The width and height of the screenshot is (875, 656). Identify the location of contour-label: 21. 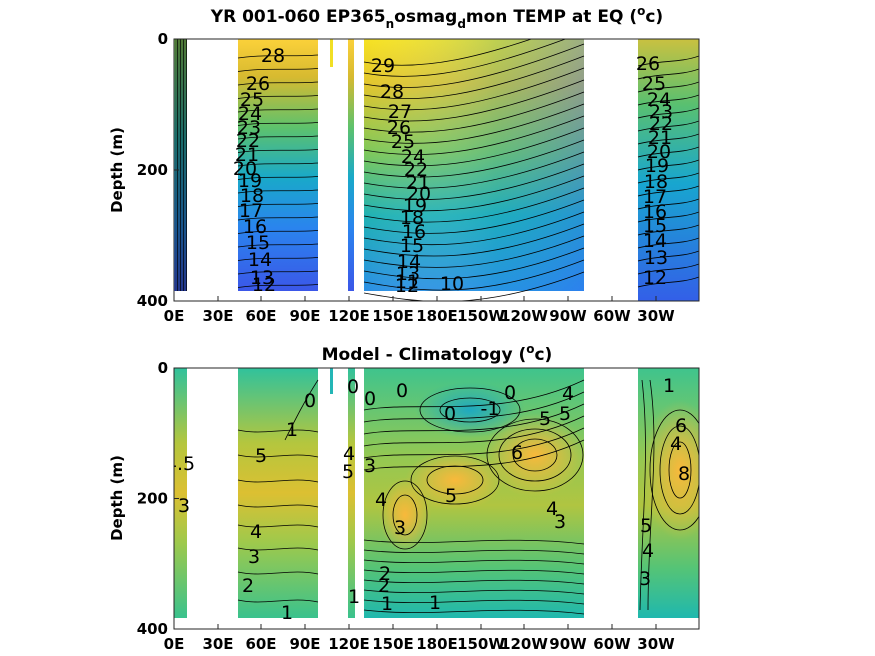
(247, 155).